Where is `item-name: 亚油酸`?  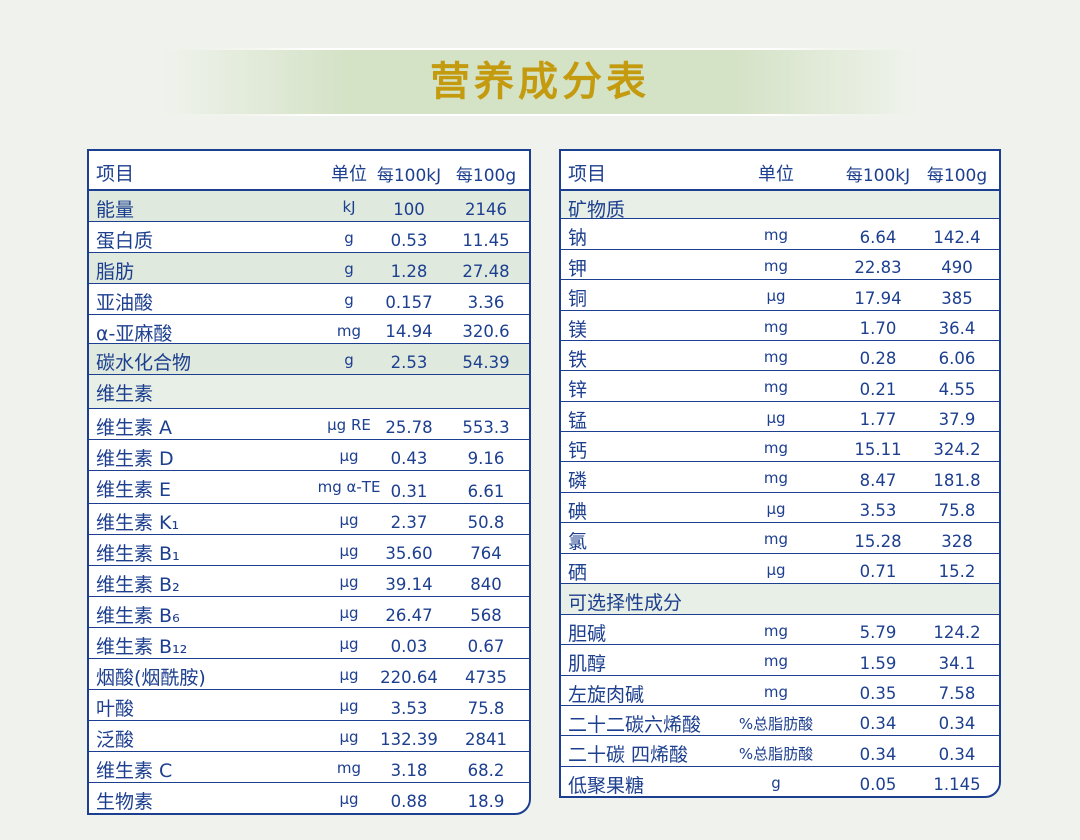
item-name: 亚油酸 is located at coordinates (125, 303).